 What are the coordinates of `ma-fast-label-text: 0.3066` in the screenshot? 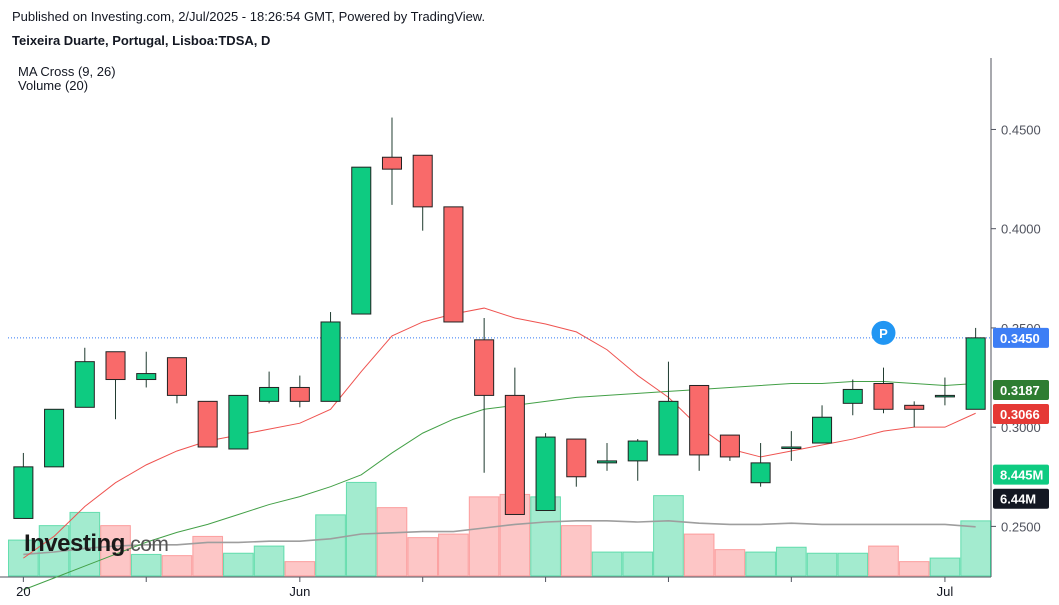 It's located at (1020, 414).